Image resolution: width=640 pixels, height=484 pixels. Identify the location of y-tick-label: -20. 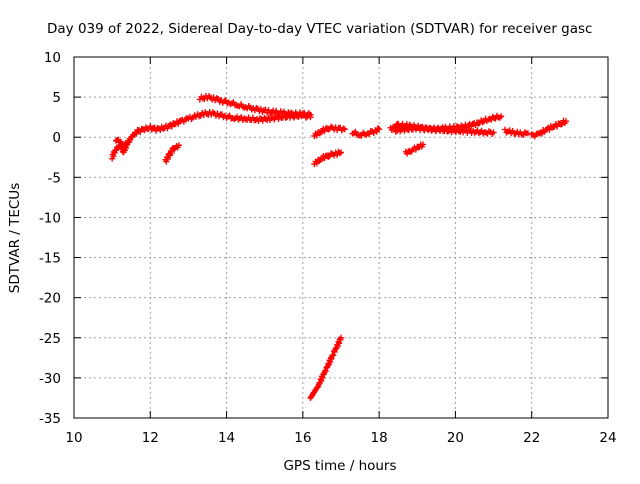
(50, 299).